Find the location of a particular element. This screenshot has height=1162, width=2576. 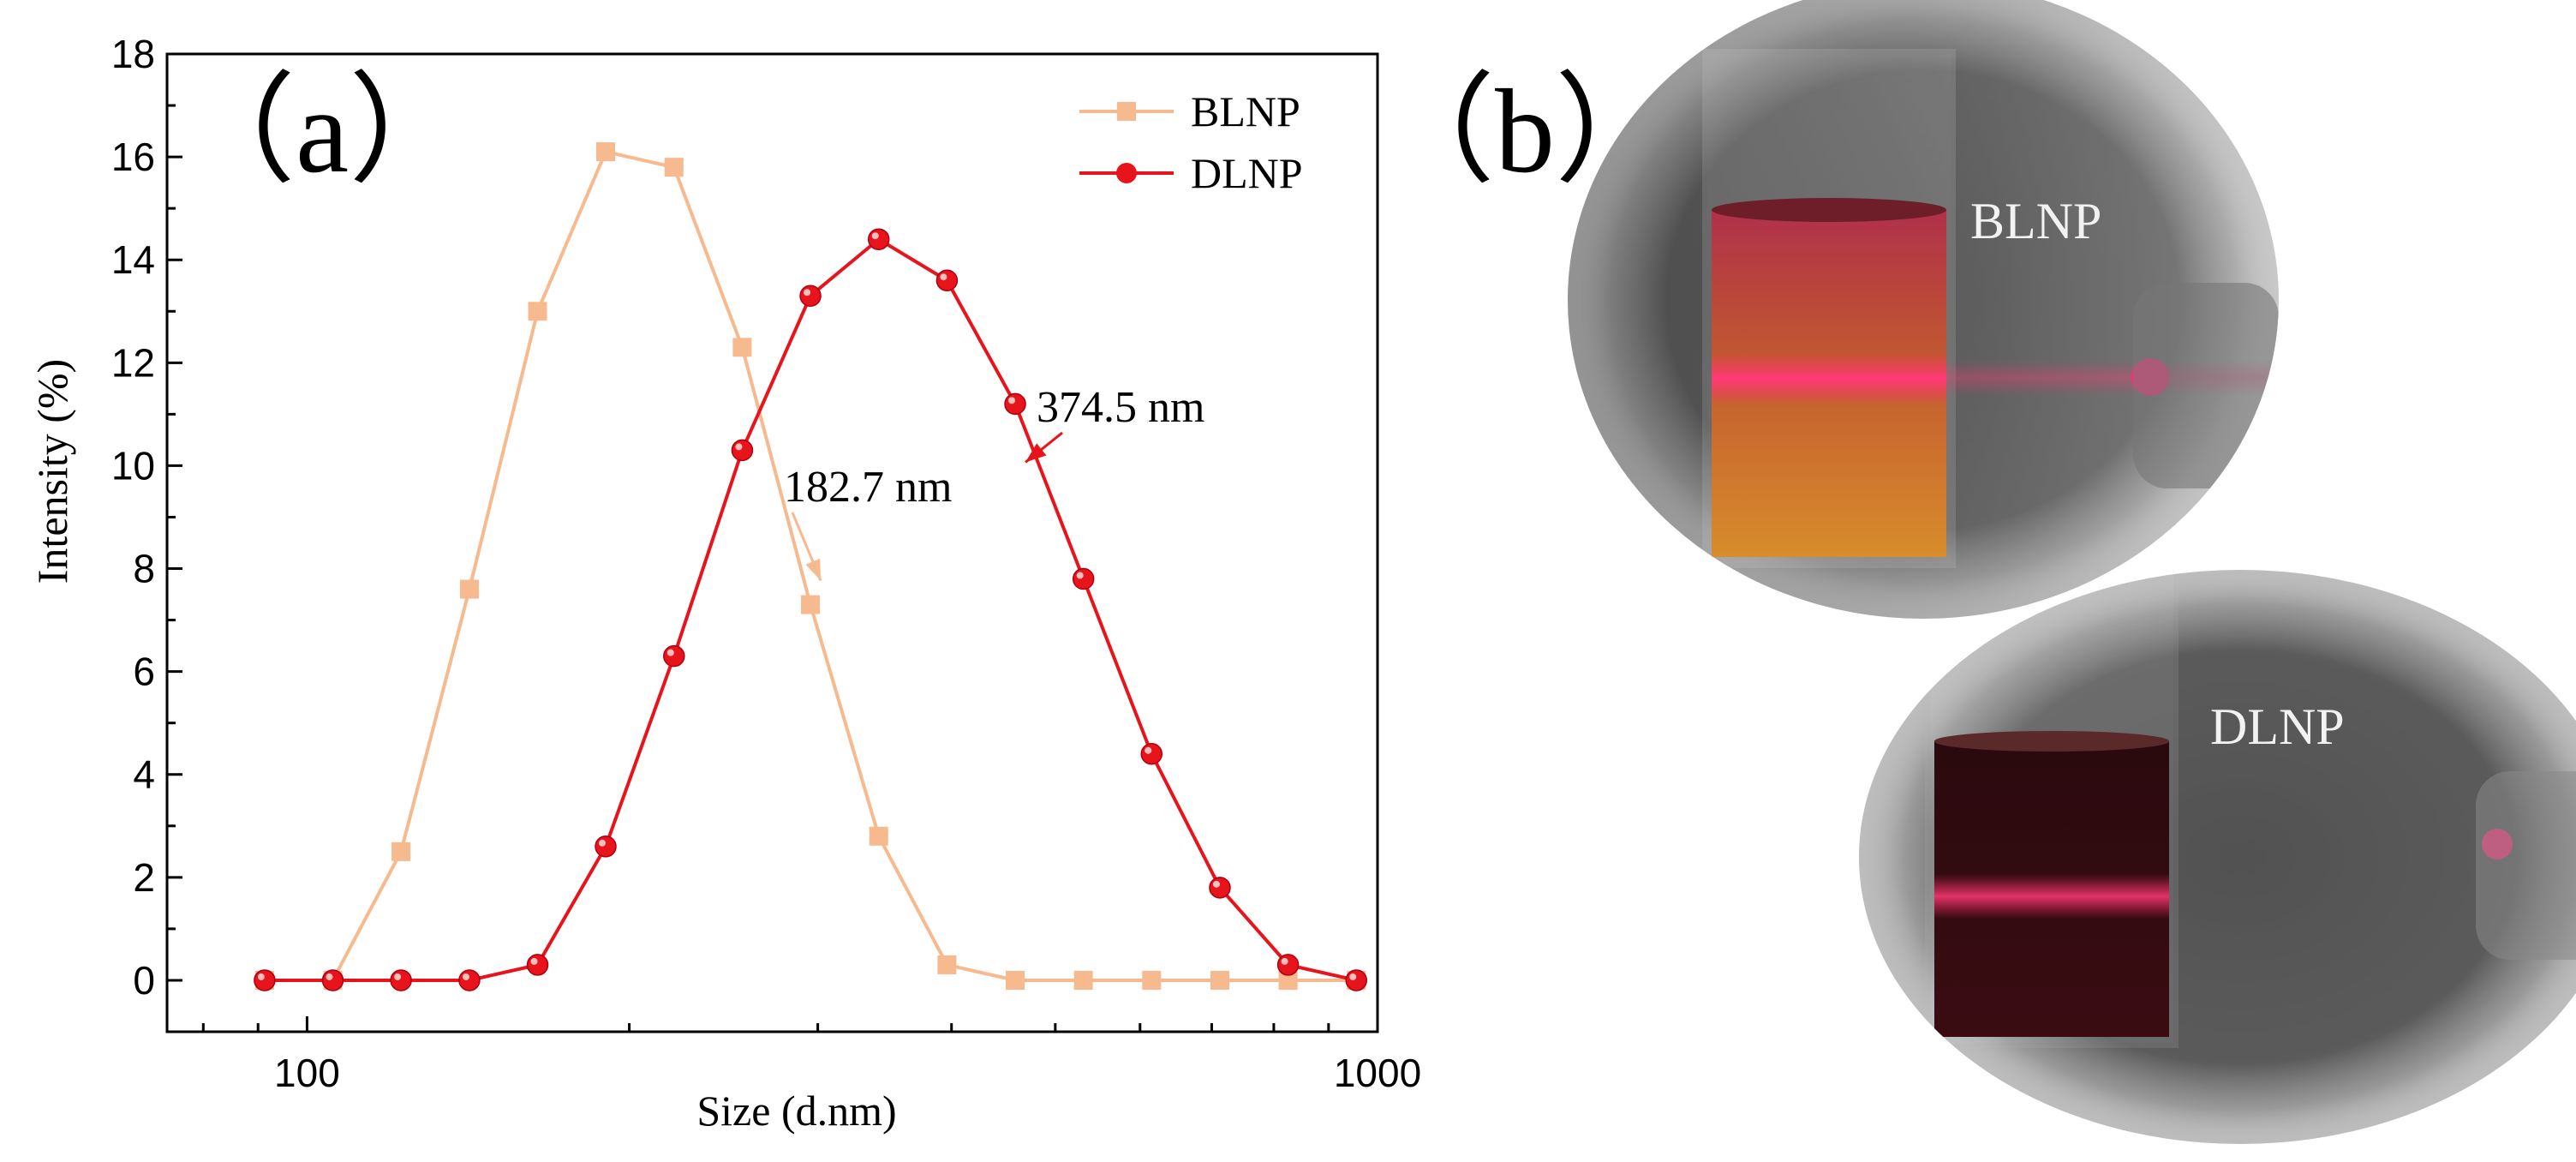

y-tick-label: 14 is located at coordinates (133, 259).